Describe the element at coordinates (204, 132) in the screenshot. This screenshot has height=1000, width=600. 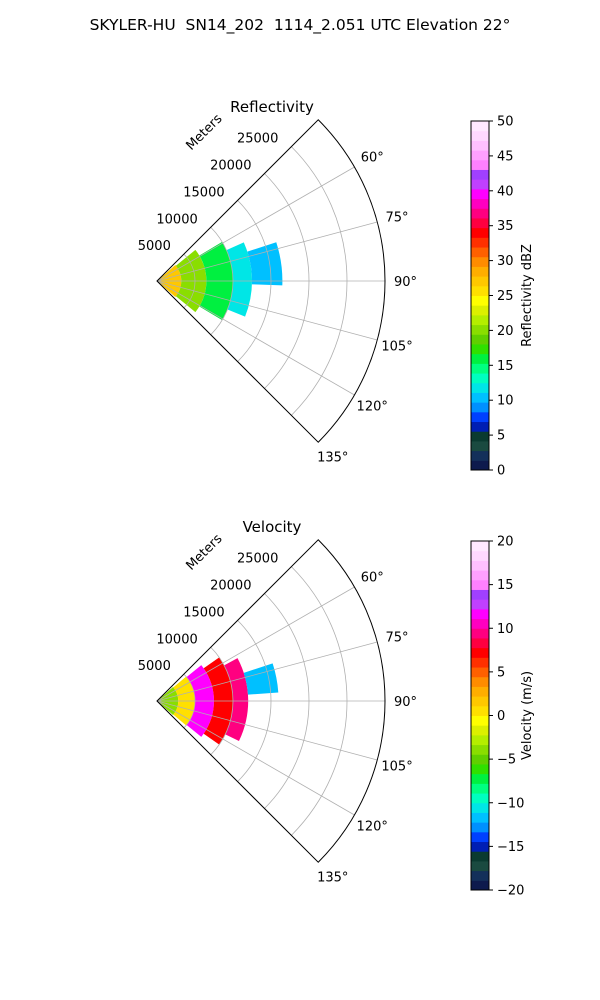
I see `range-axis-label: Meters` at that location.